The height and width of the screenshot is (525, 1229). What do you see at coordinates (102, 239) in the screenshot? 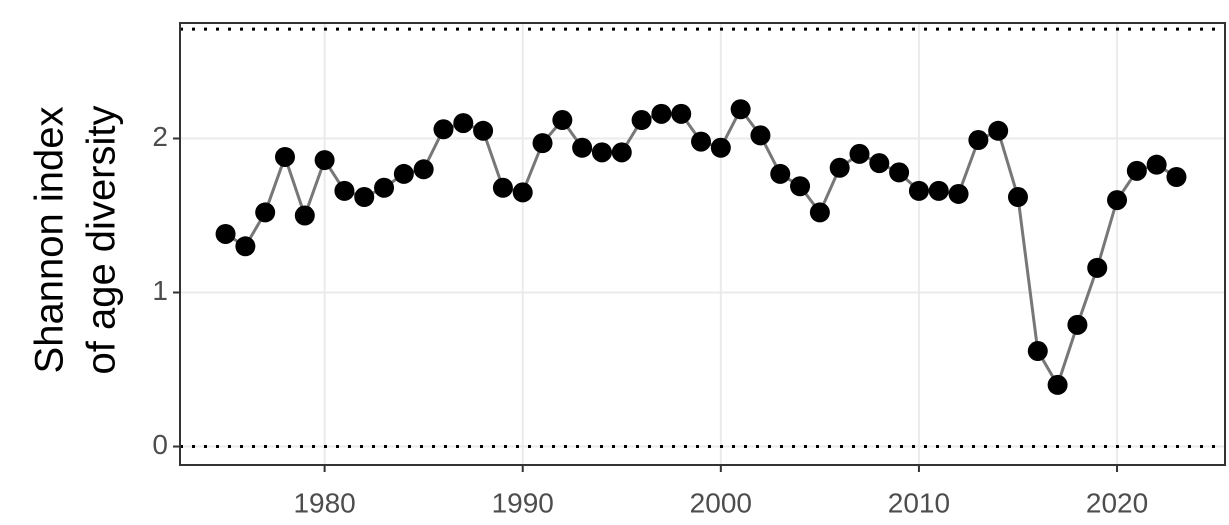
I see `y-axis-label: of age diversity` at bounding box center [102, 239].